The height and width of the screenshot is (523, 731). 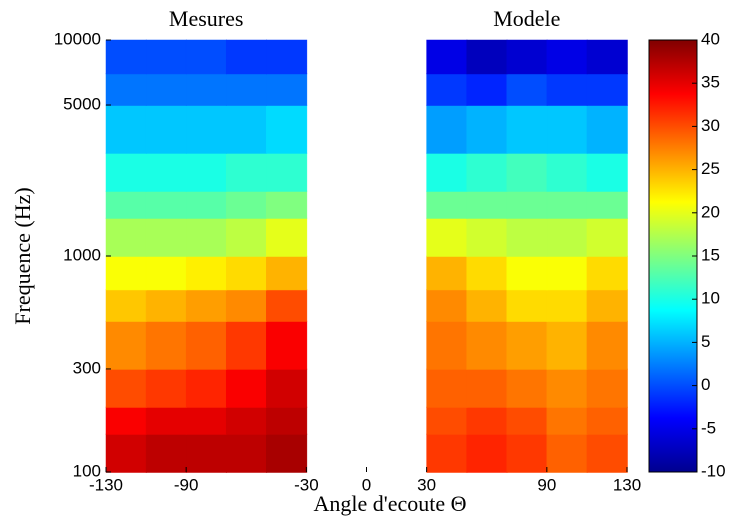 What do you see at coordinates (22, 255) in the screenshot?
I see `y-axis-label: Frequence (Hz)` at bounding box center [22, 255].